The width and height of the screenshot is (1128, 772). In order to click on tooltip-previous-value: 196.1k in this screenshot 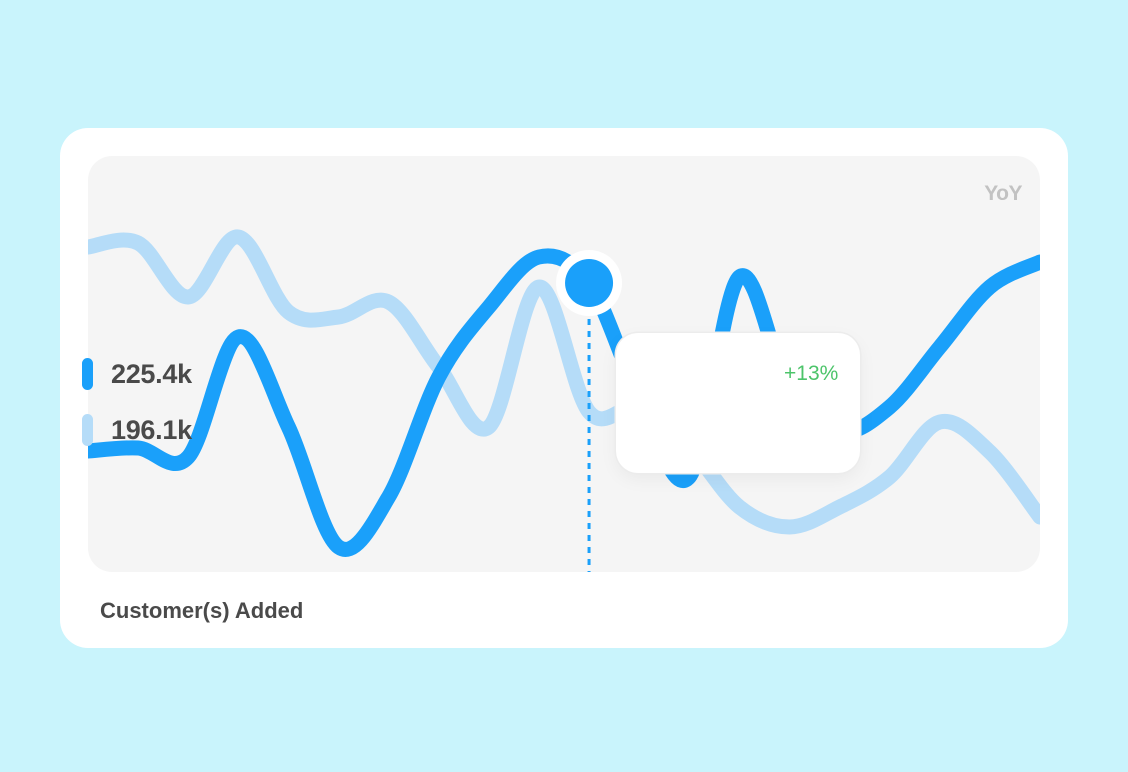, I will do `click(151, 429)`.